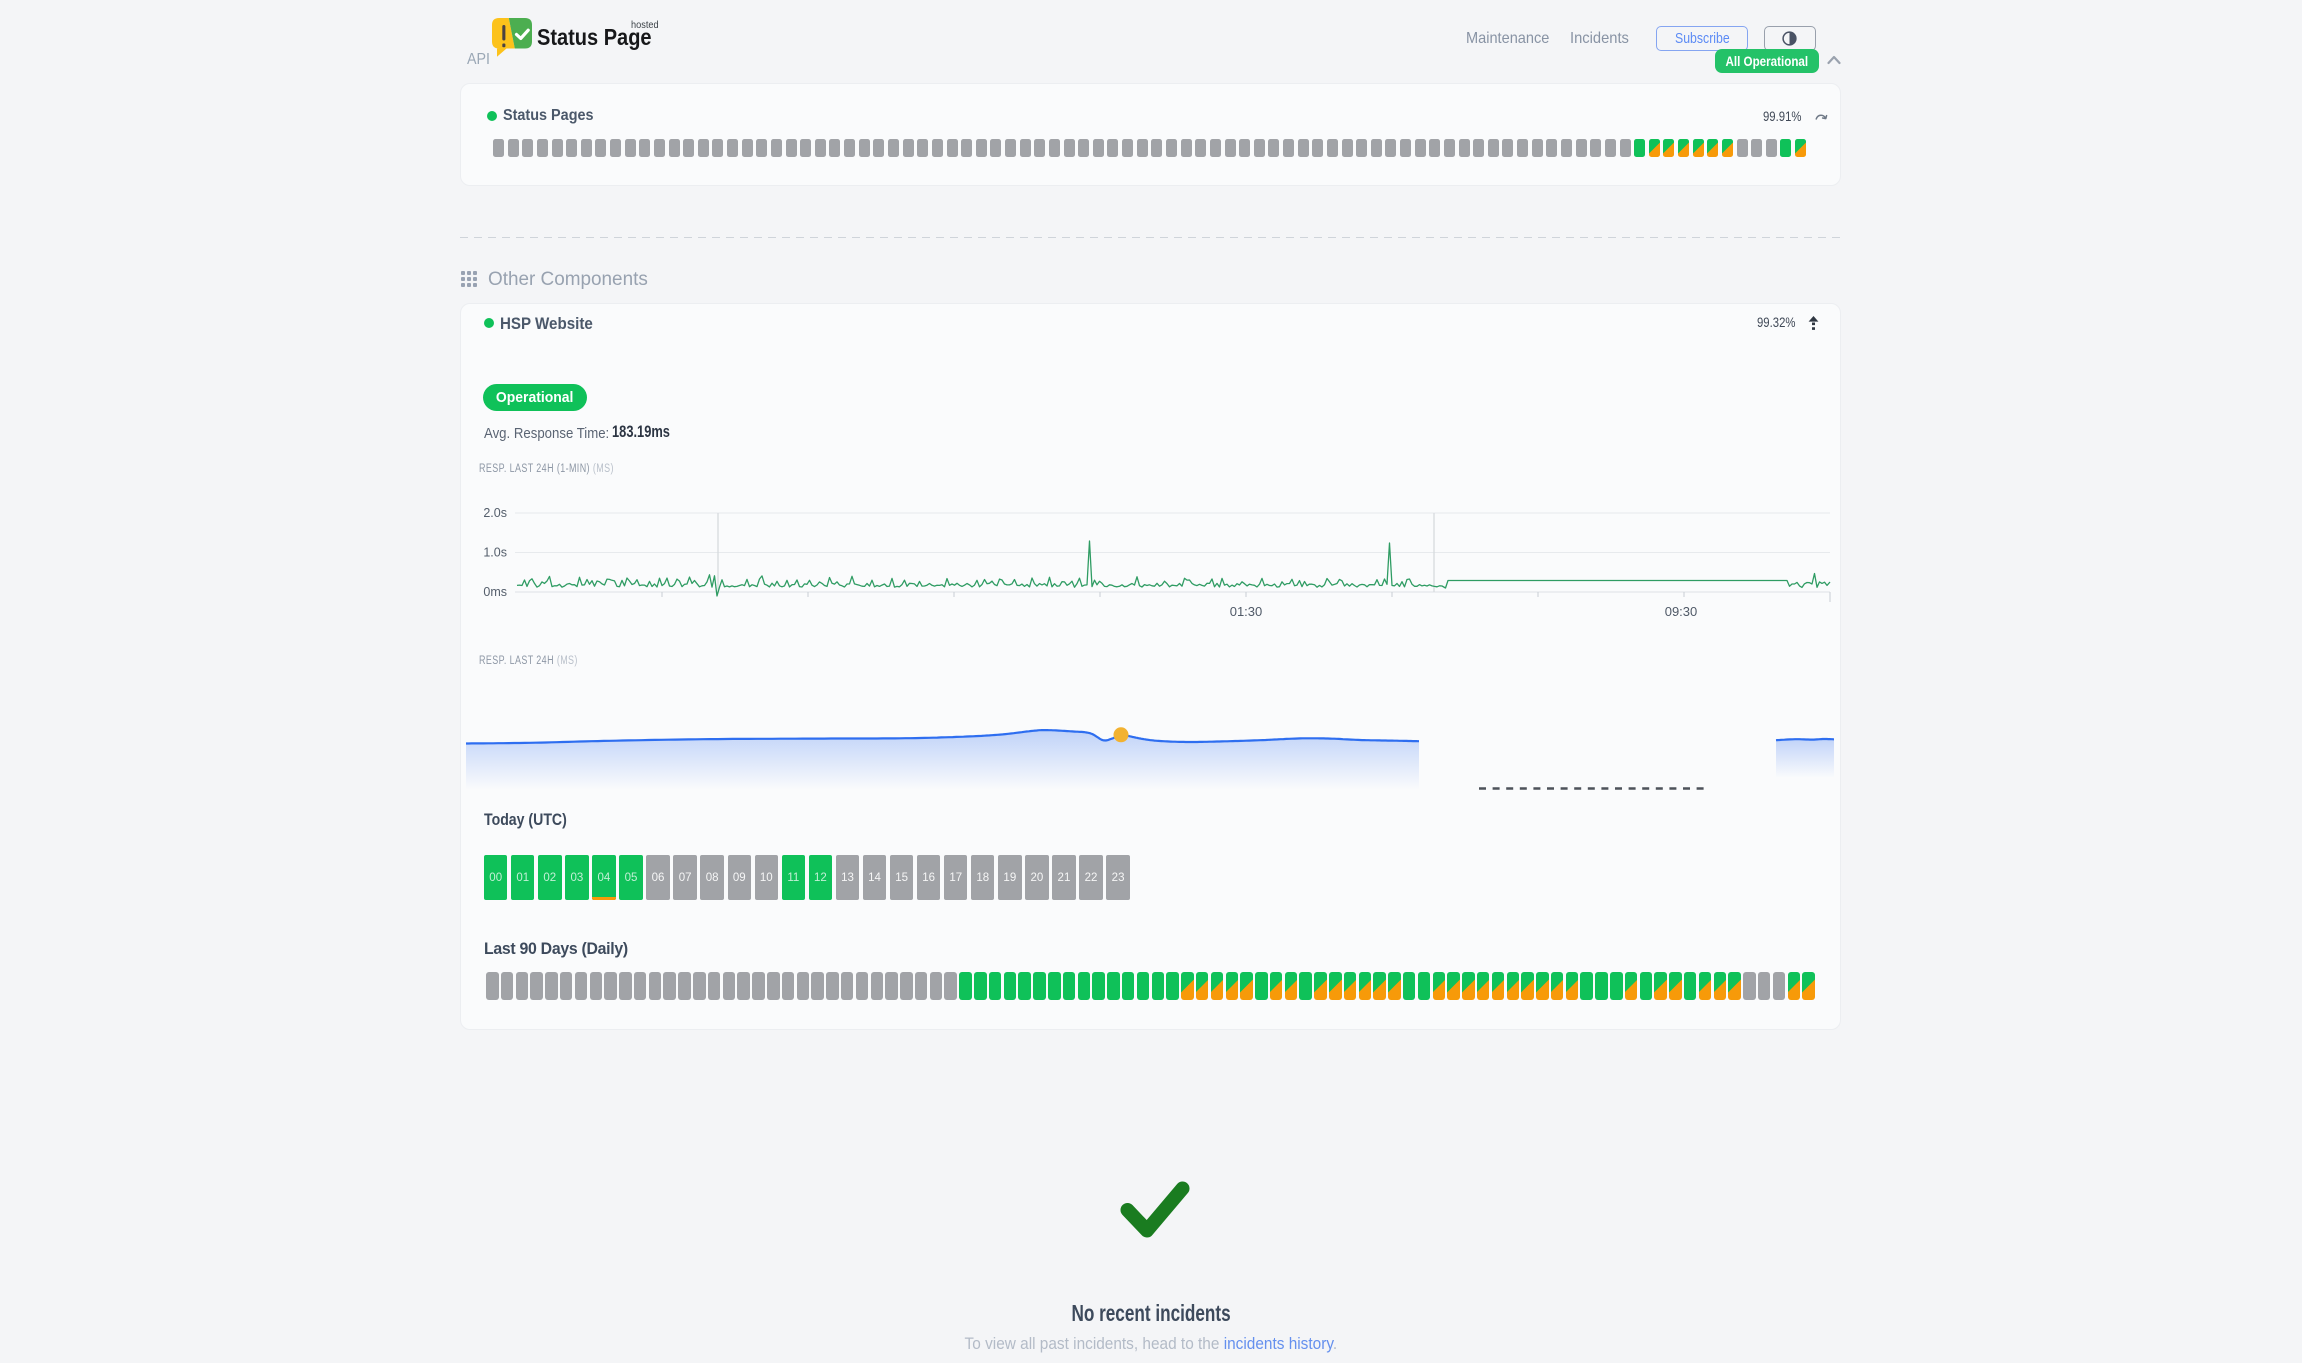 Image resolution: width=2302 pixels, height=1363 pixels. What do you see at coordinates (495, 513) in the screenshot?
I see `svg-text: 2.0s` at bounding box center [495, 513].